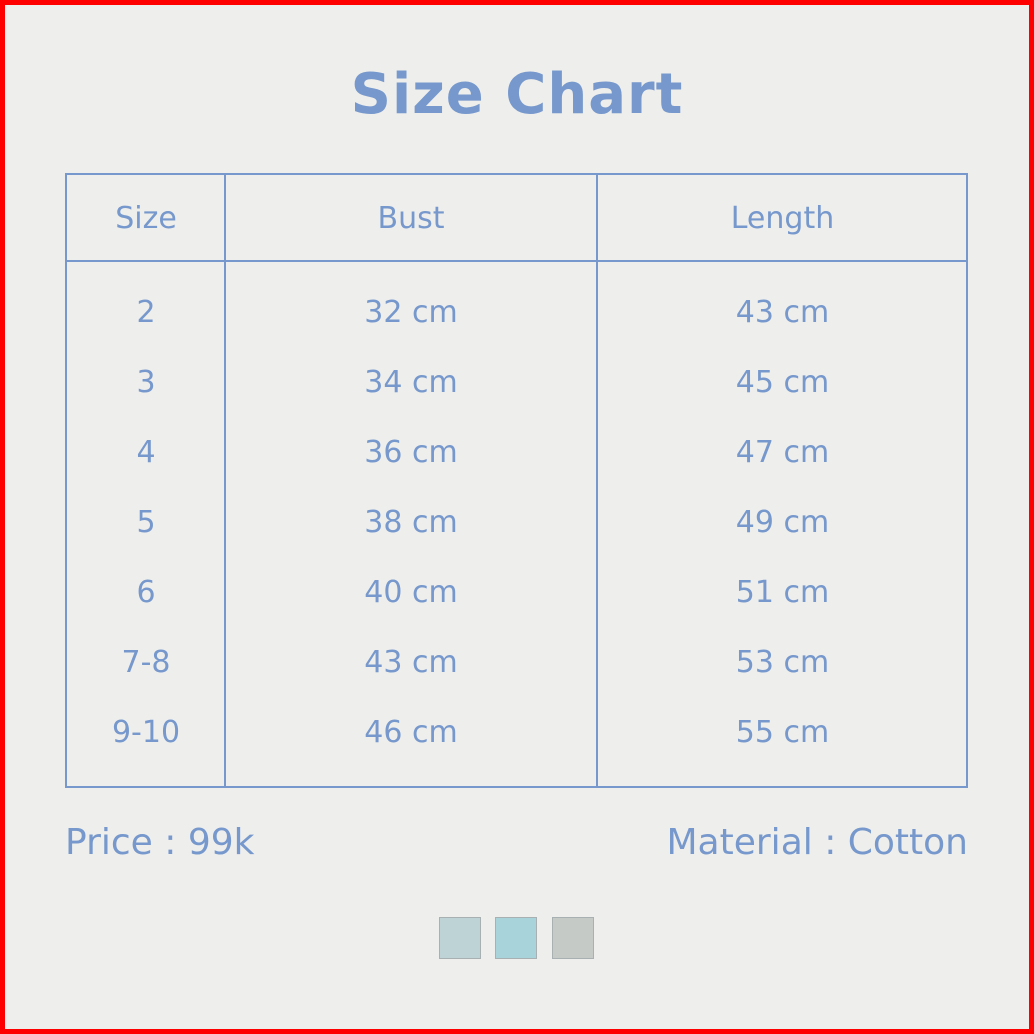 The width and height of the screenshot is (1034, 1034). I want to click on price-label: Price : 99k, so click(160, 842).